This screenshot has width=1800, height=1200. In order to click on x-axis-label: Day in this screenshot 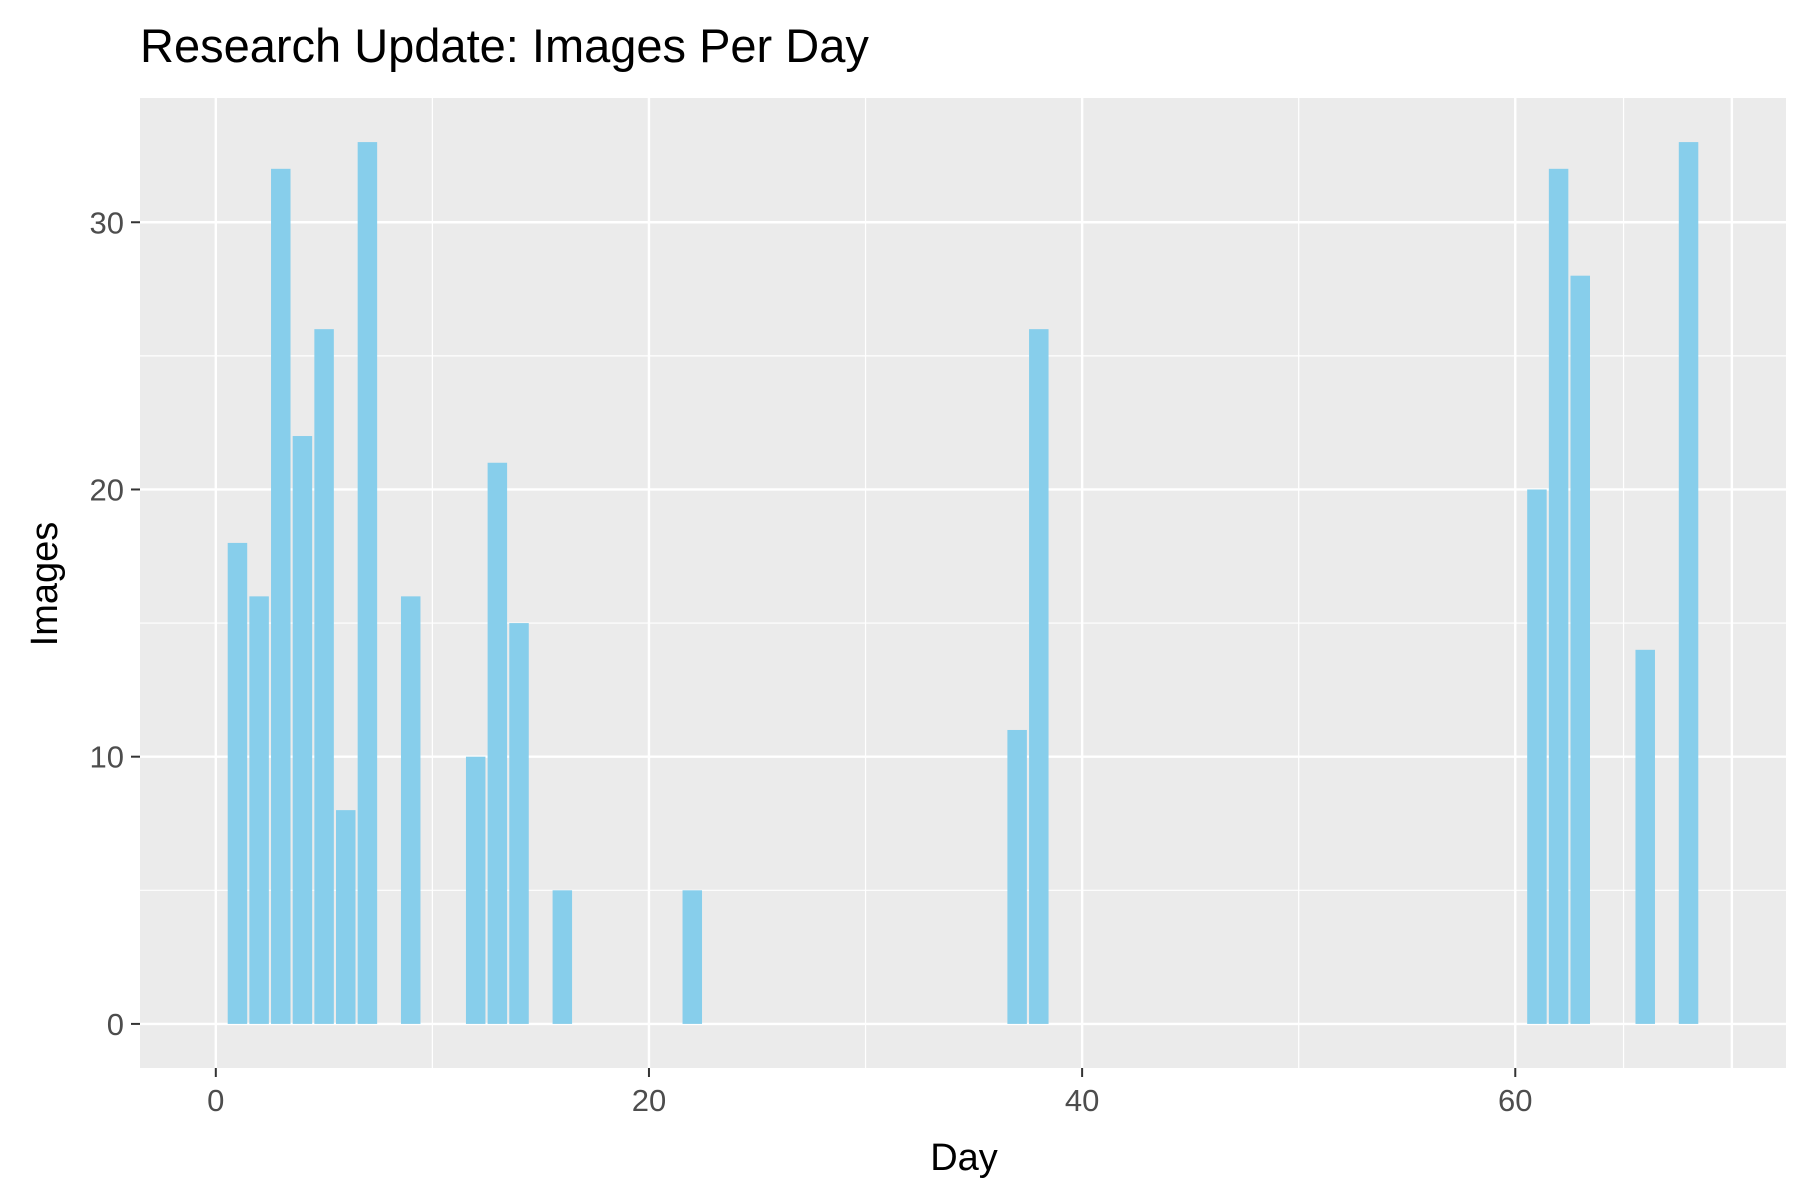, I will do `click(964, 1158)`.